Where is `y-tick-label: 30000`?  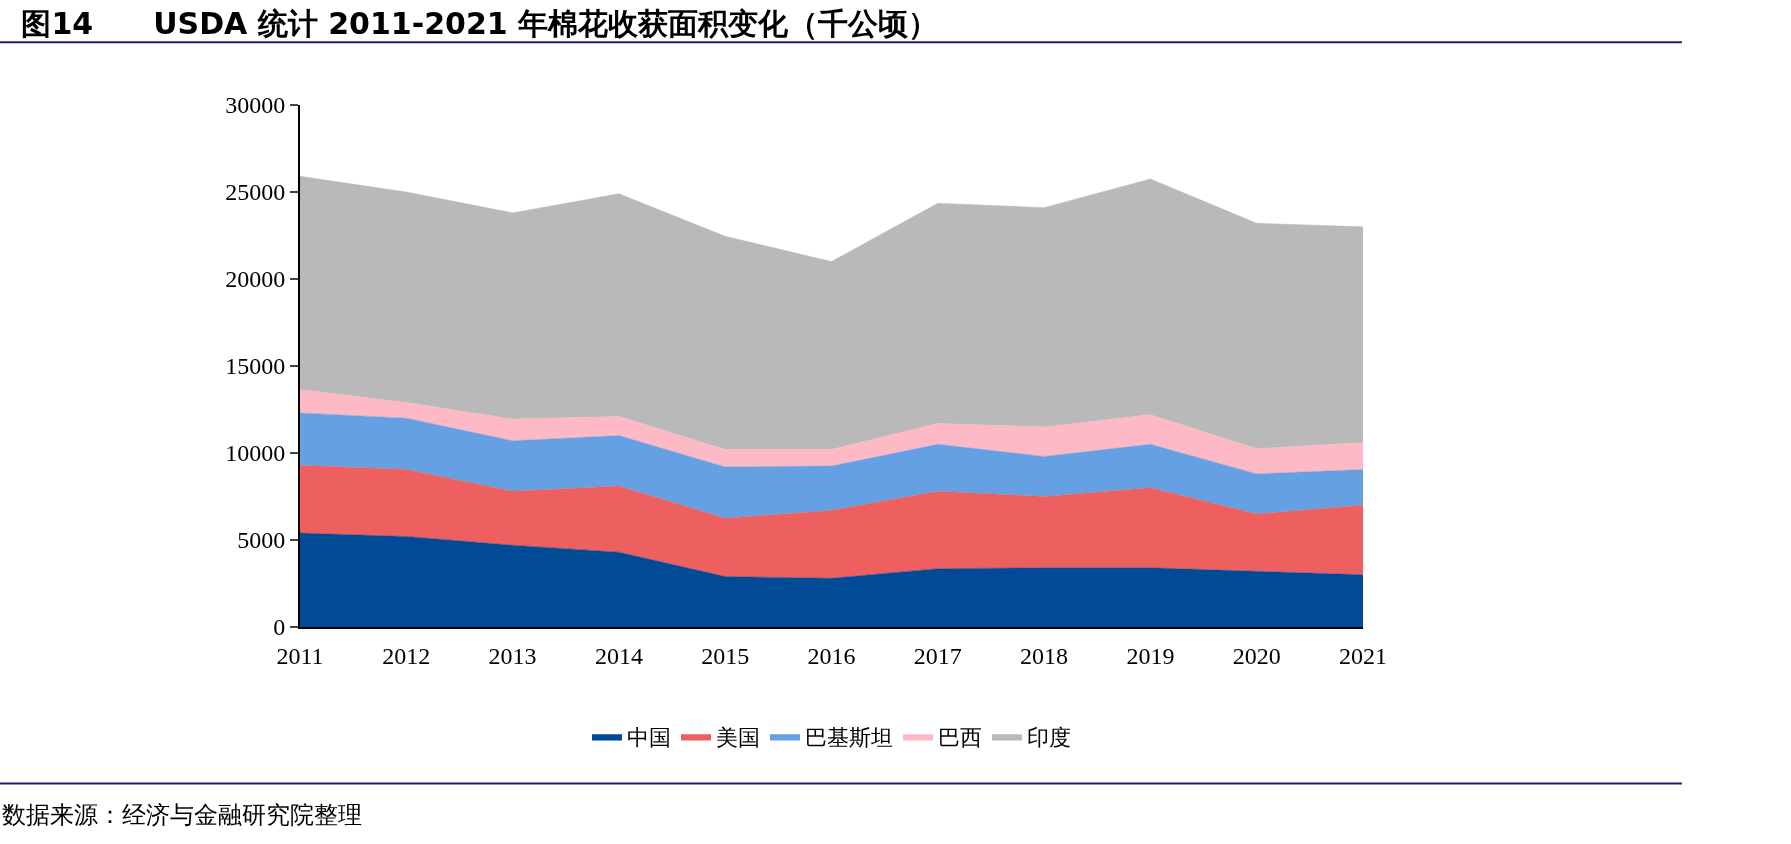
y-tick-label: 30000 is located at coordinates (255, 105).